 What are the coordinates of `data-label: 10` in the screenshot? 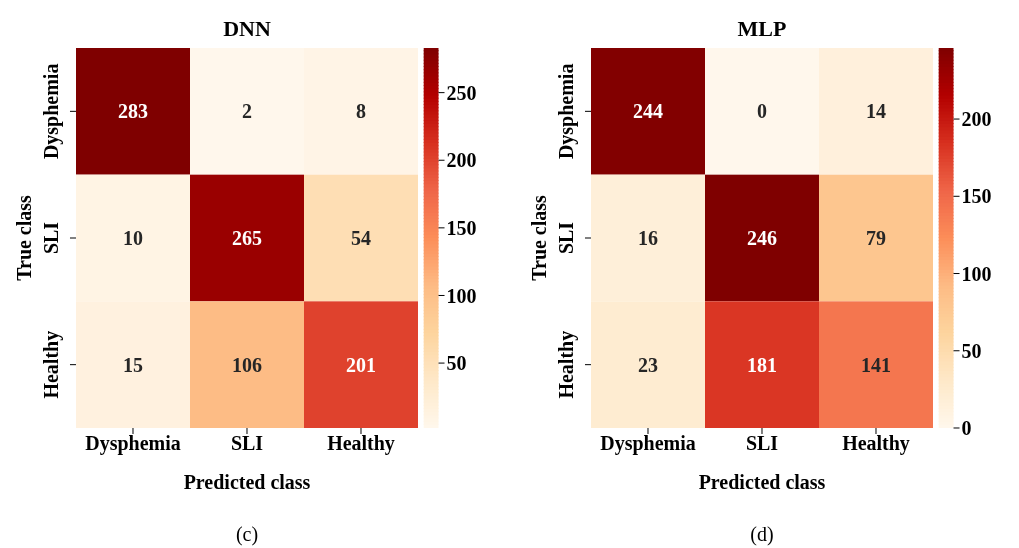 It's located at (133, 238).